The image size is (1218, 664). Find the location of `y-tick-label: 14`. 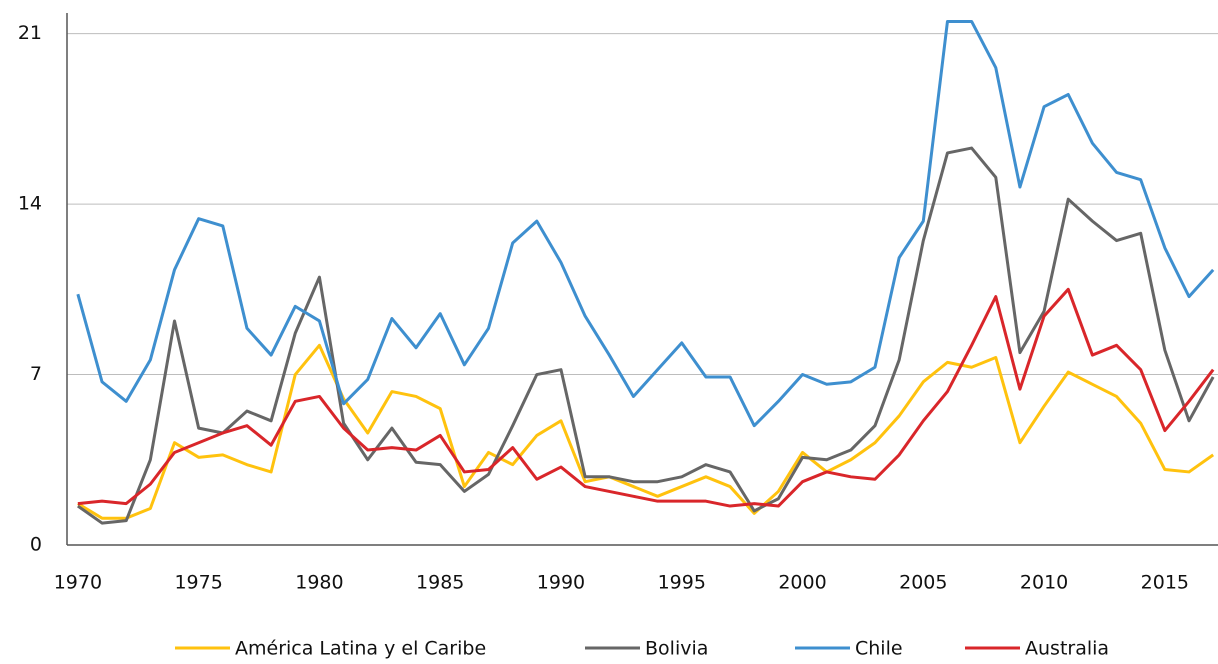

y-tick-label: 14 is located at coordinates (30, 204).